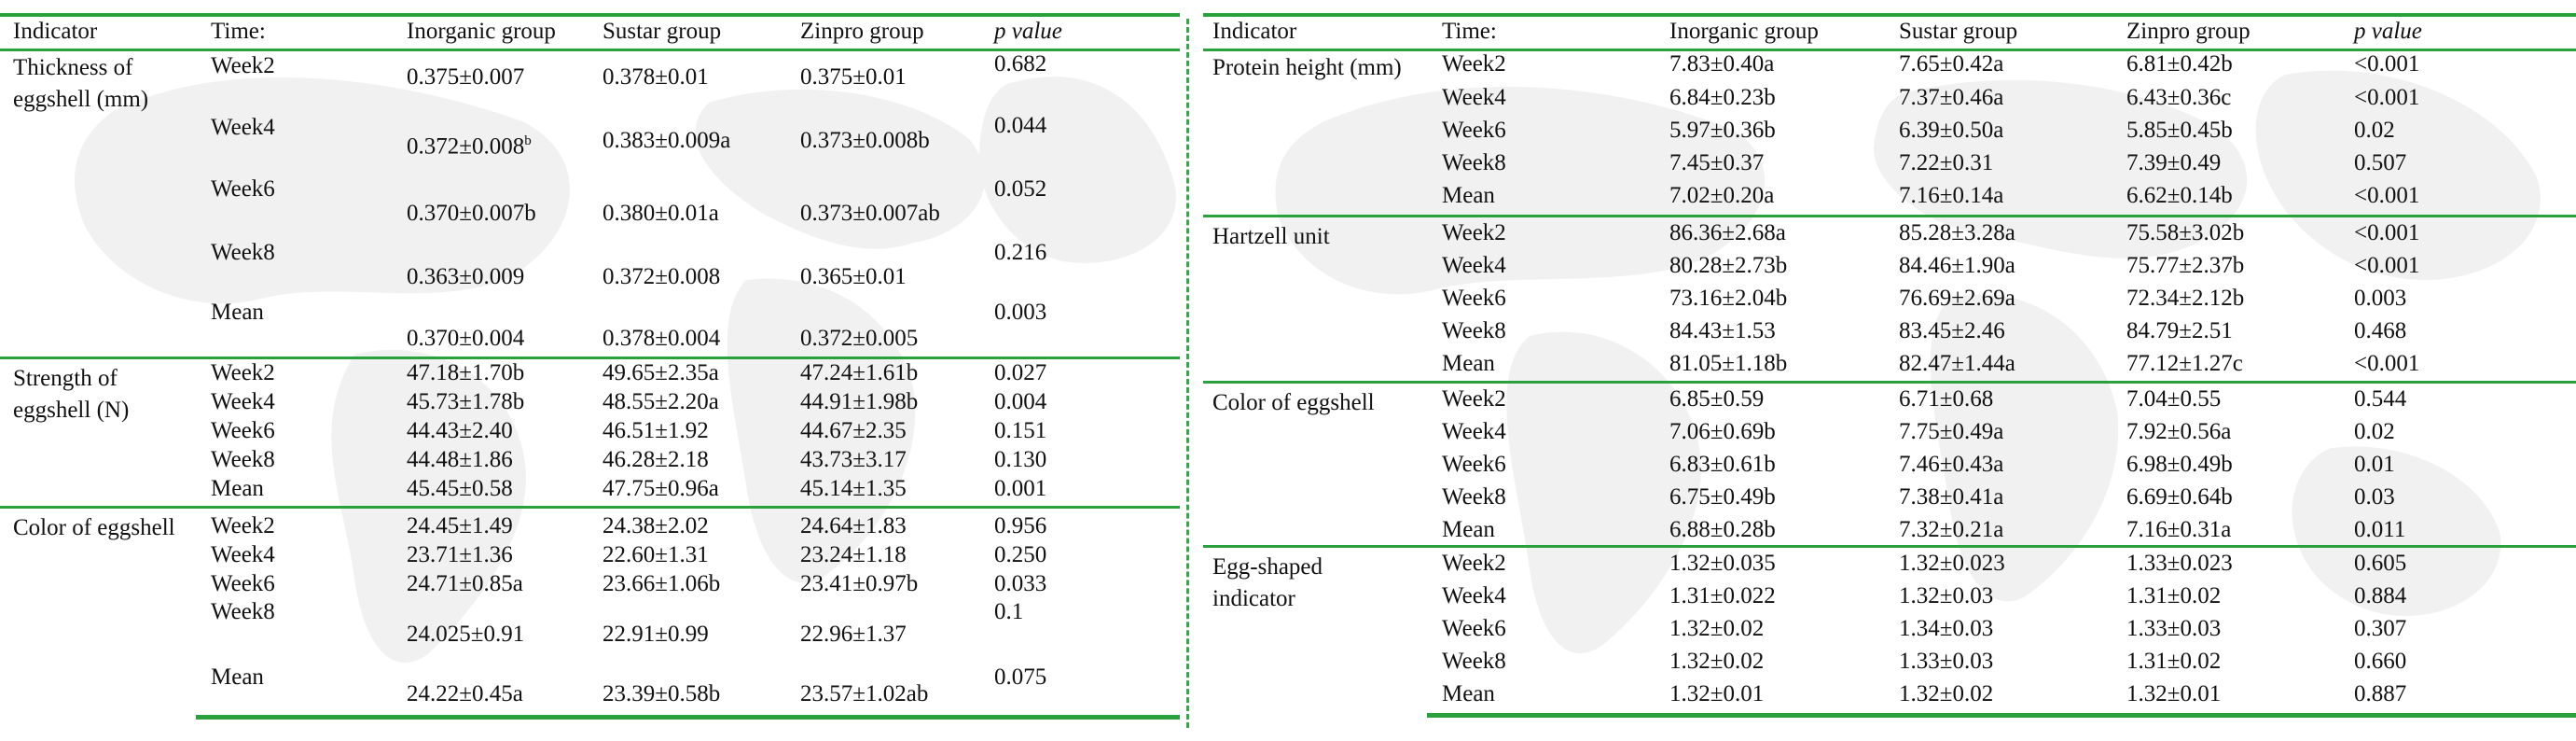 This screenshot has width=2576, height=741. Describe the element at coordinates (661, 693) in the screenshot. I see `cell-sustar: 23.39±0.58b` at that location.